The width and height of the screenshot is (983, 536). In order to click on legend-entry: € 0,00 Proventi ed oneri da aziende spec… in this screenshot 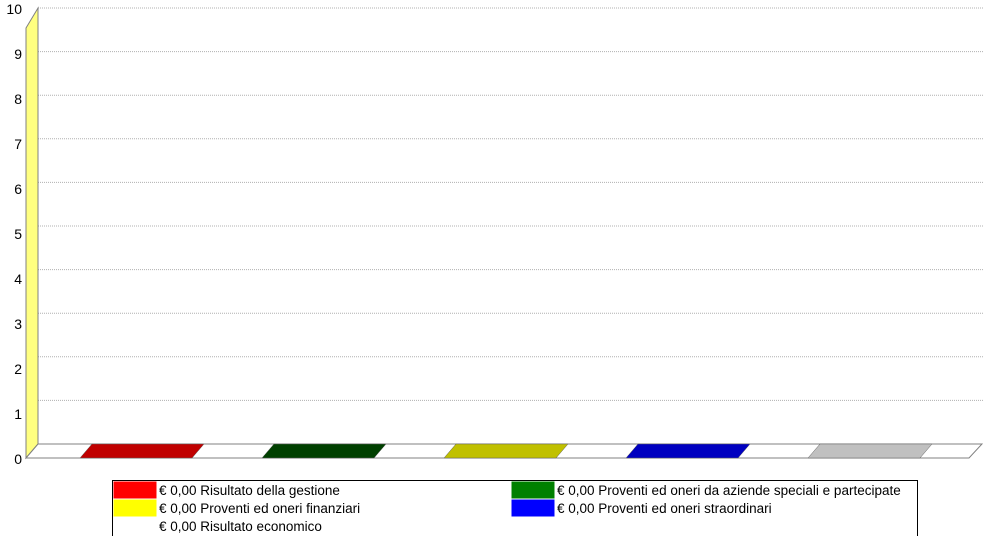, I will do `click(729, 490)`.